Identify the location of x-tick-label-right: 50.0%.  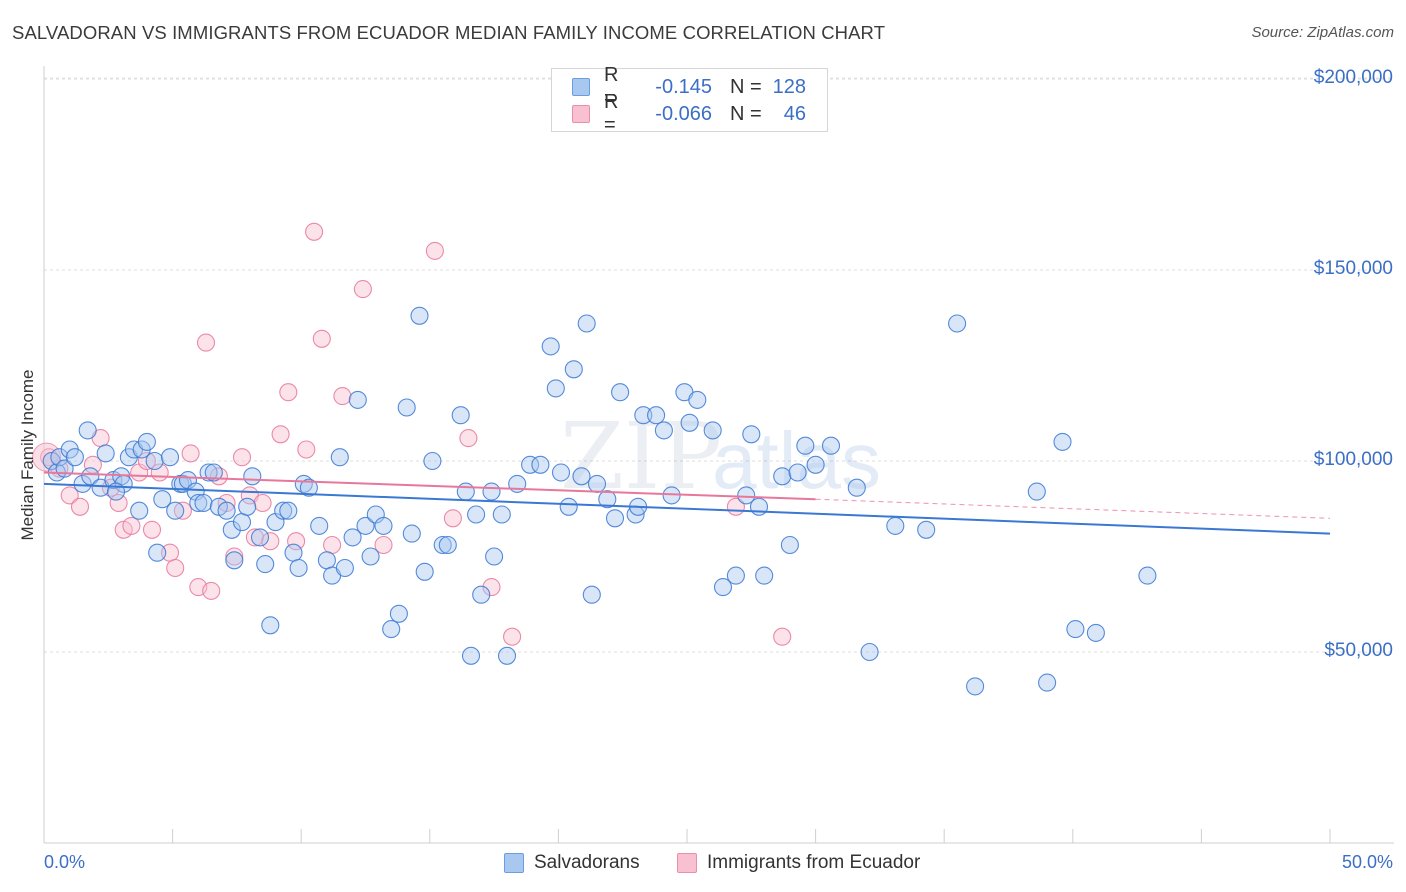
(1367, 862).